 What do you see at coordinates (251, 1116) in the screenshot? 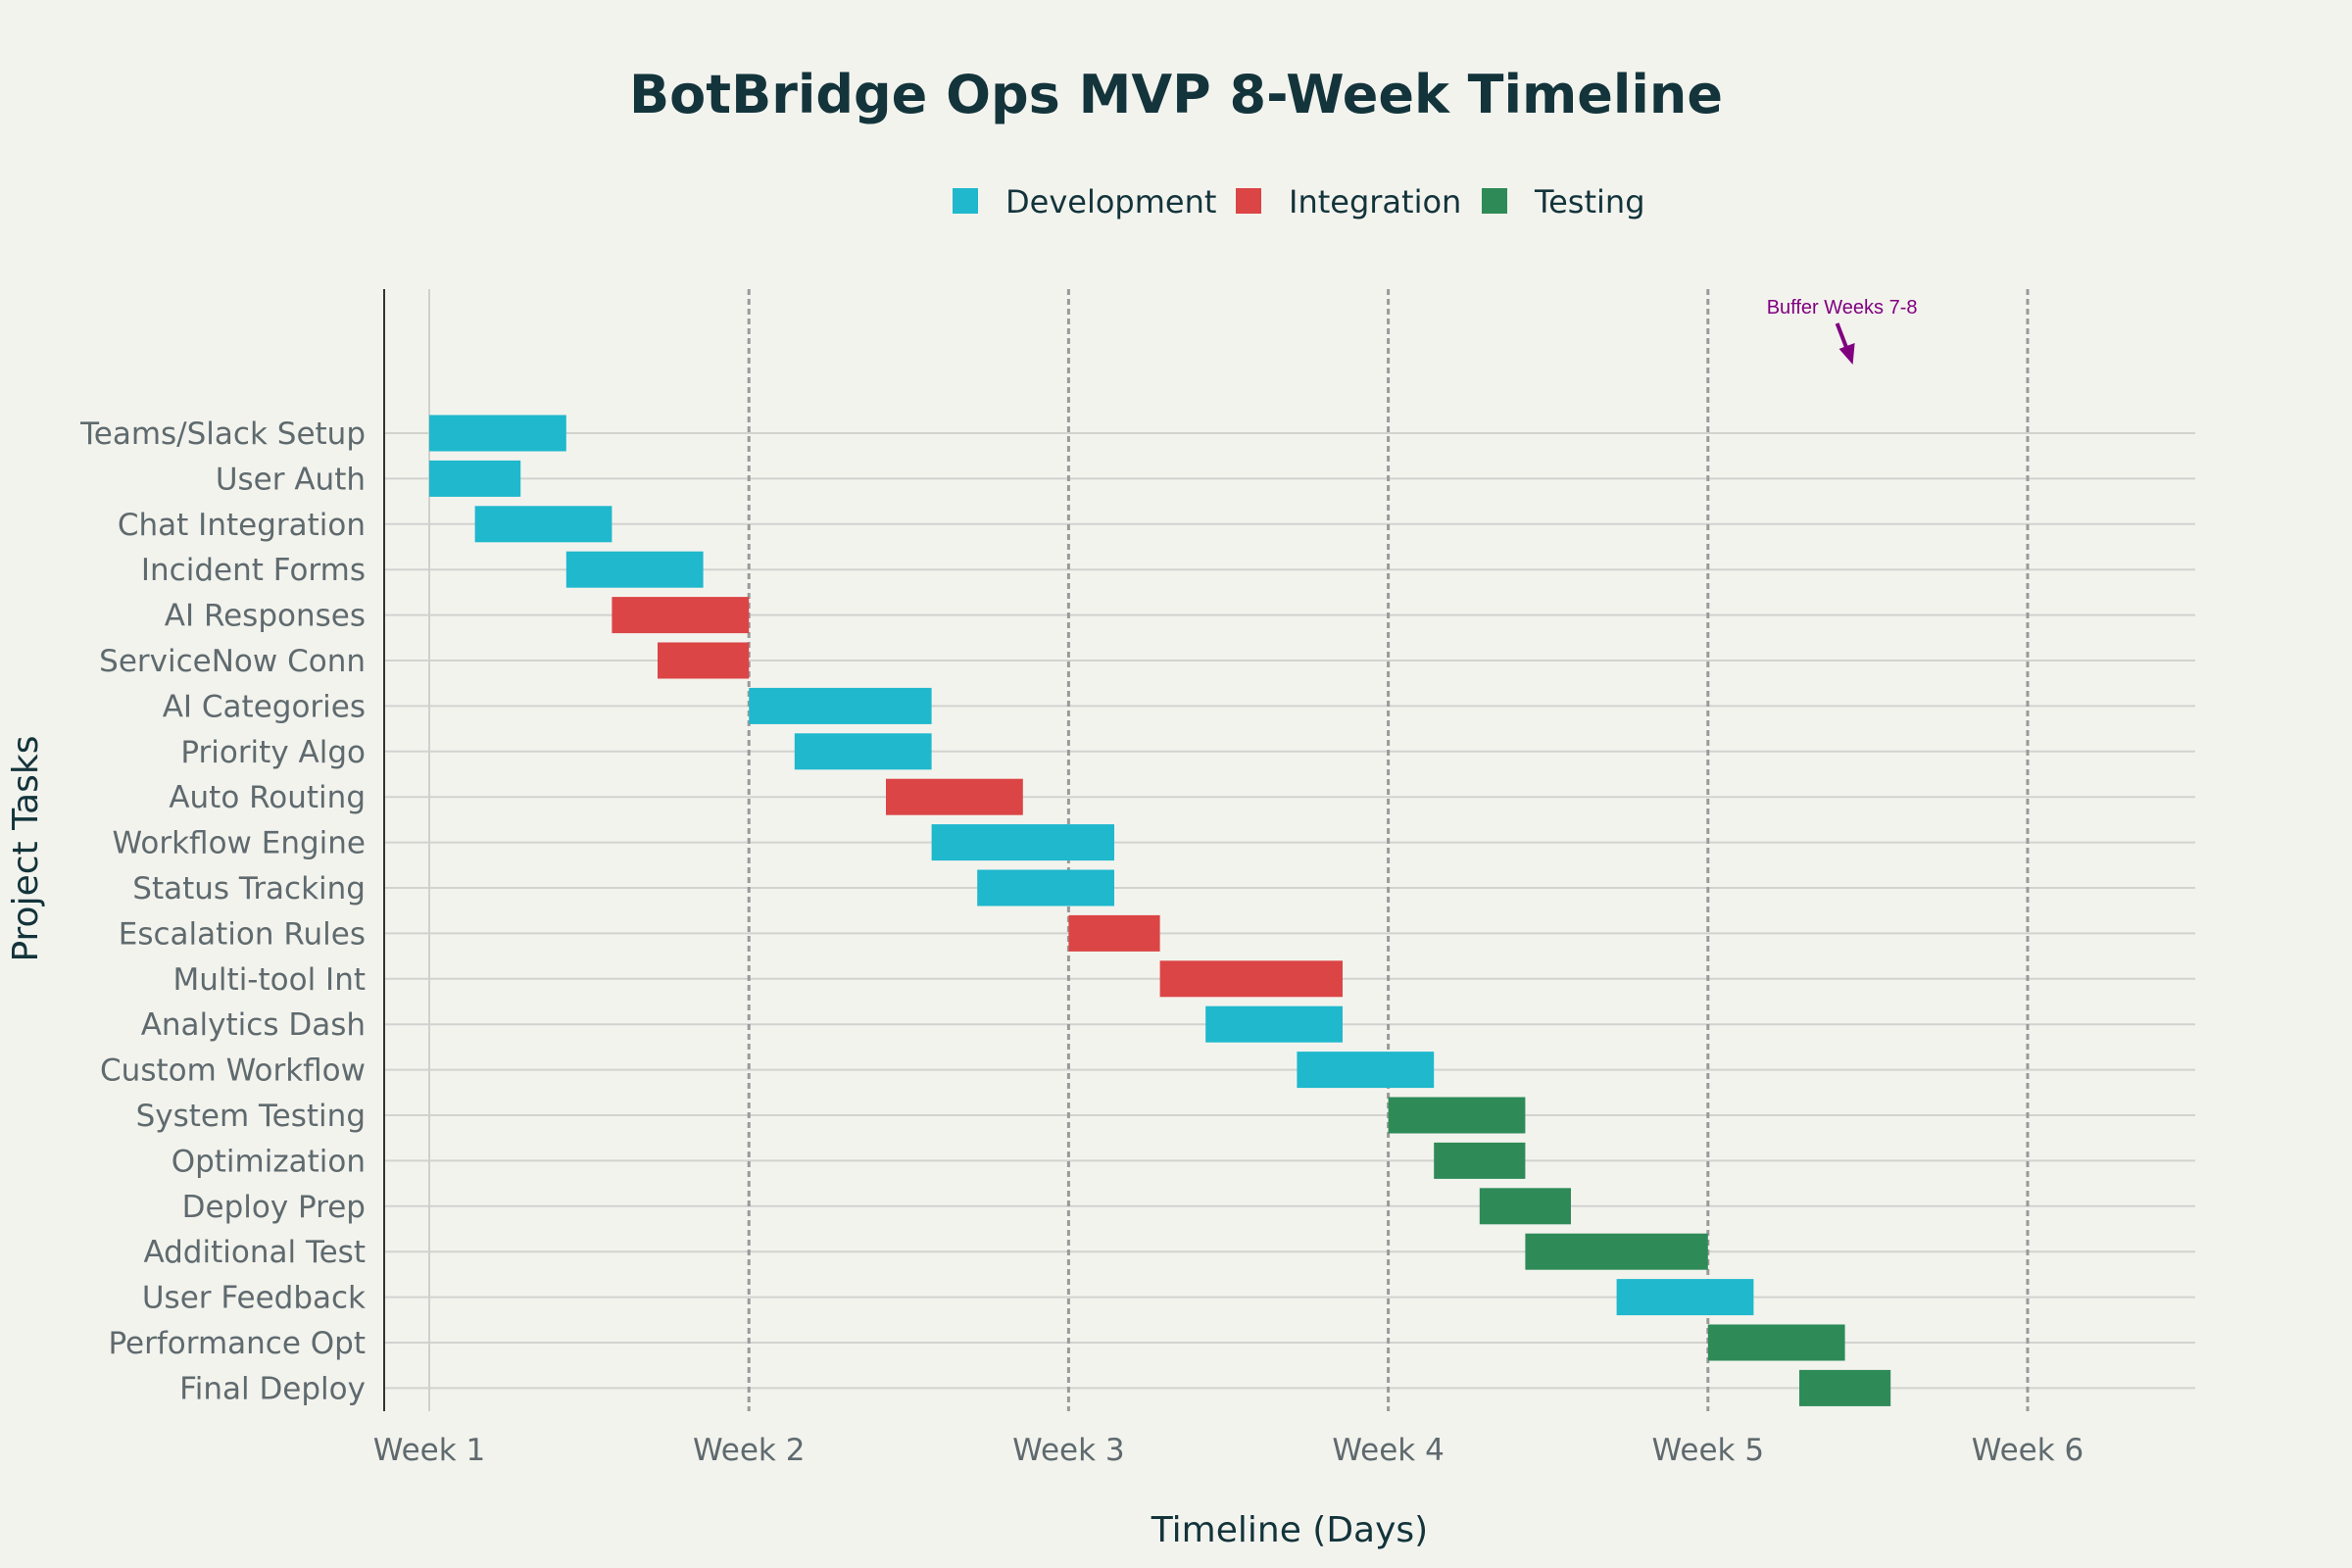
I see `y-tick-label: System Testing` at bounding box center [251, 1116].